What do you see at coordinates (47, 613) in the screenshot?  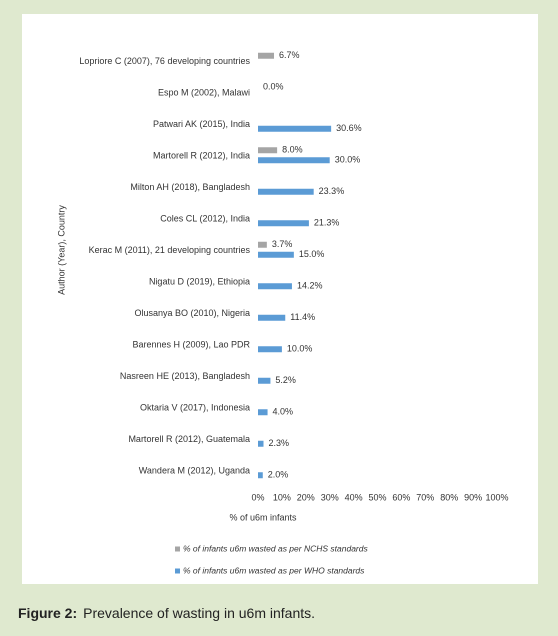 I see `caption-label: Figure 2:` at bounding box center [47, 613].